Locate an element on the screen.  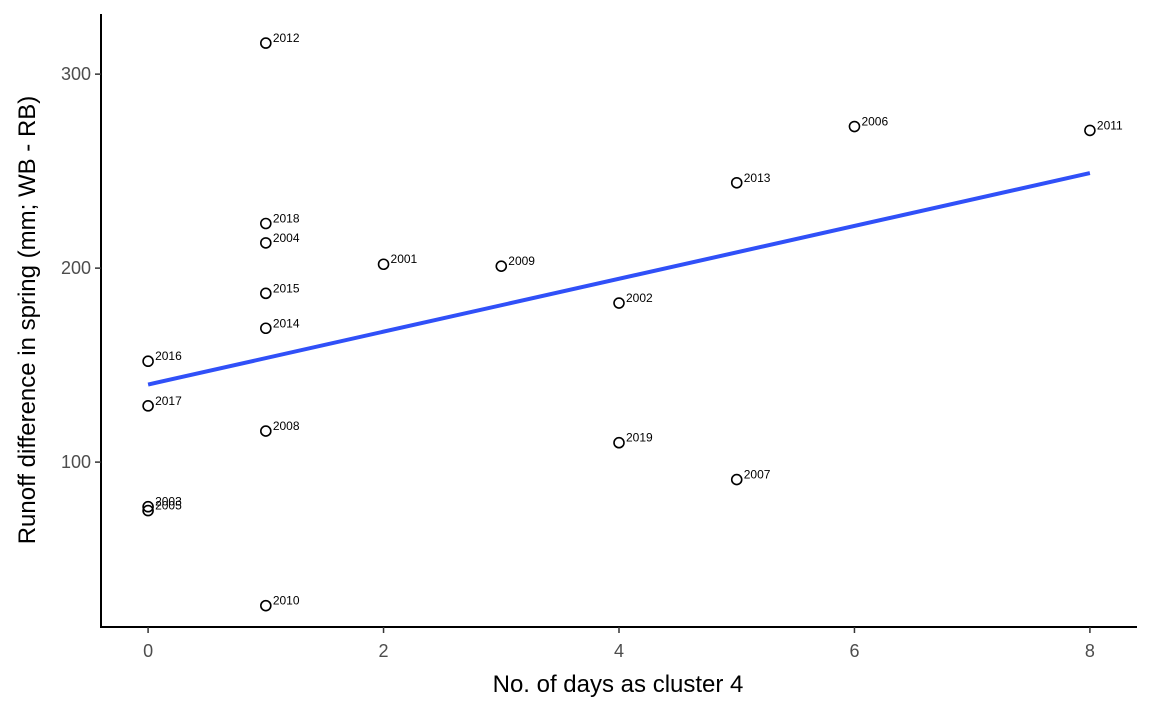
y-tick-label-100: 100 is located at coordinates (76, 462).